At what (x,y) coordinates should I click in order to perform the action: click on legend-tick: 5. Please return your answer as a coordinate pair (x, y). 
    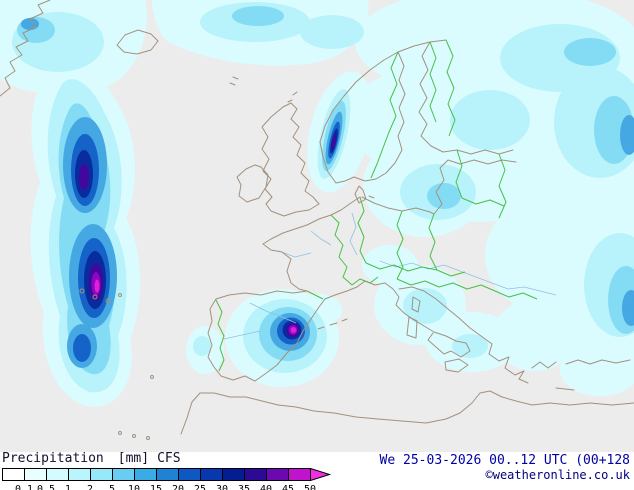
    Looking at the image, I should click on (112, 487).